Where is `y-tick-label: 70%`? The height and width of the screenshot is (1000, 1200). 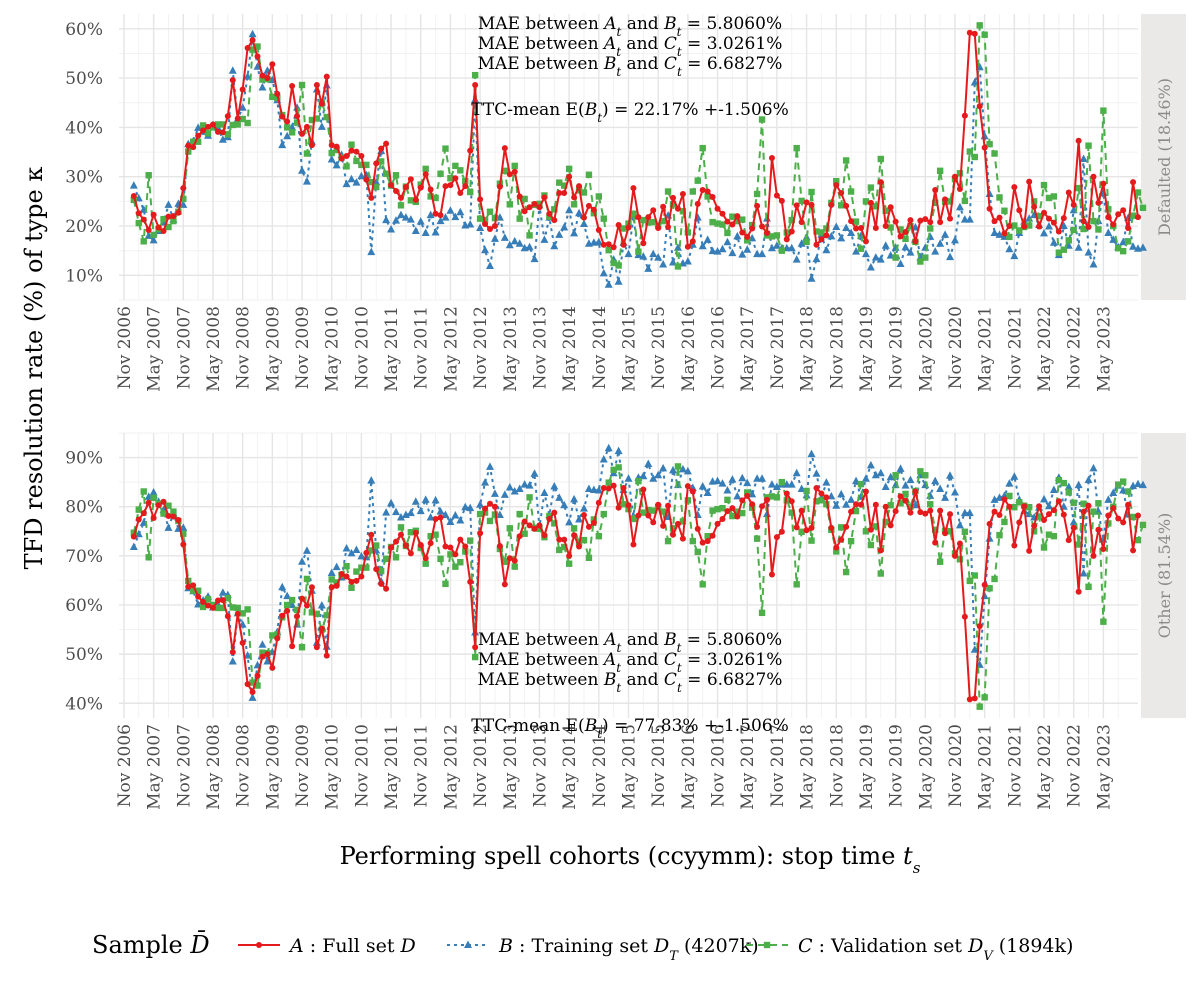 y-tick-label: 70% is located at coordinates (84, 557).